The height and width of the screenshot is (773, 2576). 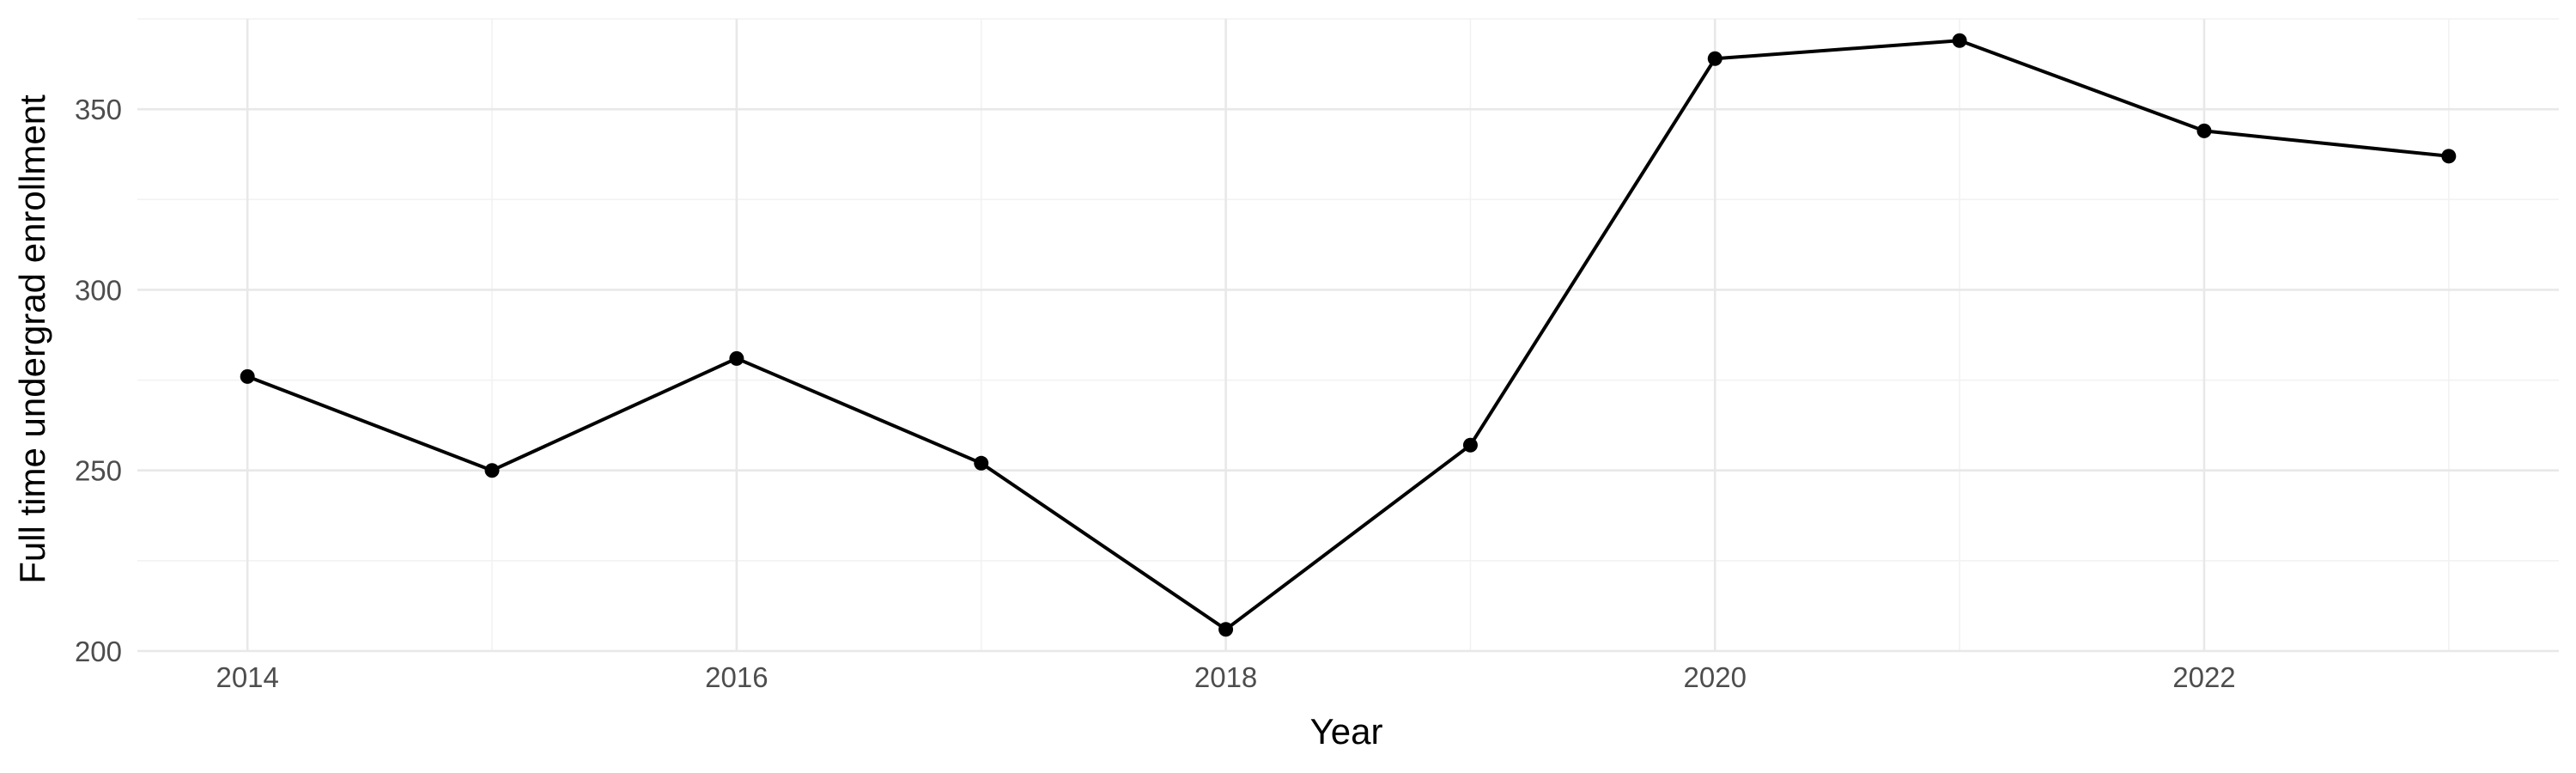 What do you see at coordinates (32, 339) in the screenshot?
I see `y-axis-title: Full time undergrad enrollment` at bounding box center [32, 339].